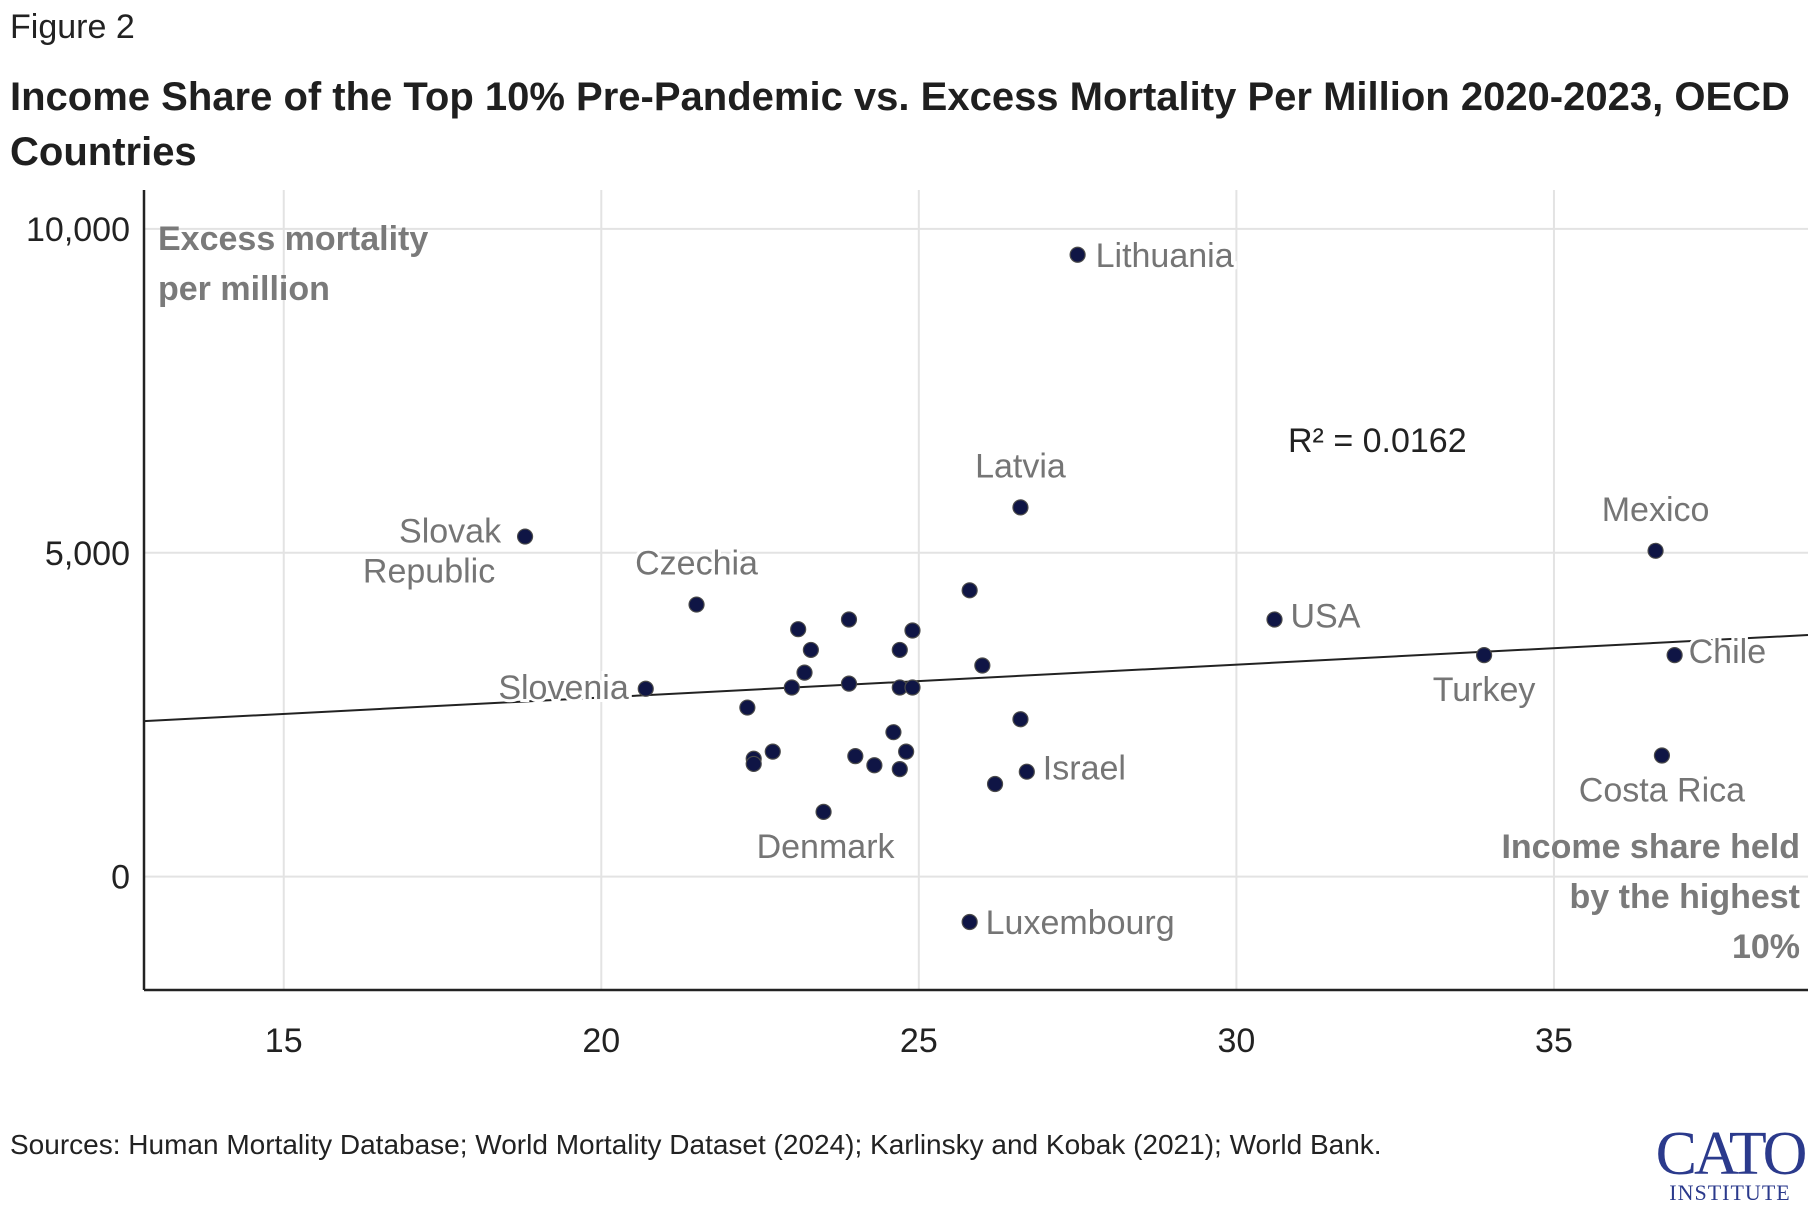 Image resolution: width=1820 pixels, height=1220 pixels. I want to click on y-axis-title-line: per million, so click(244, 289).